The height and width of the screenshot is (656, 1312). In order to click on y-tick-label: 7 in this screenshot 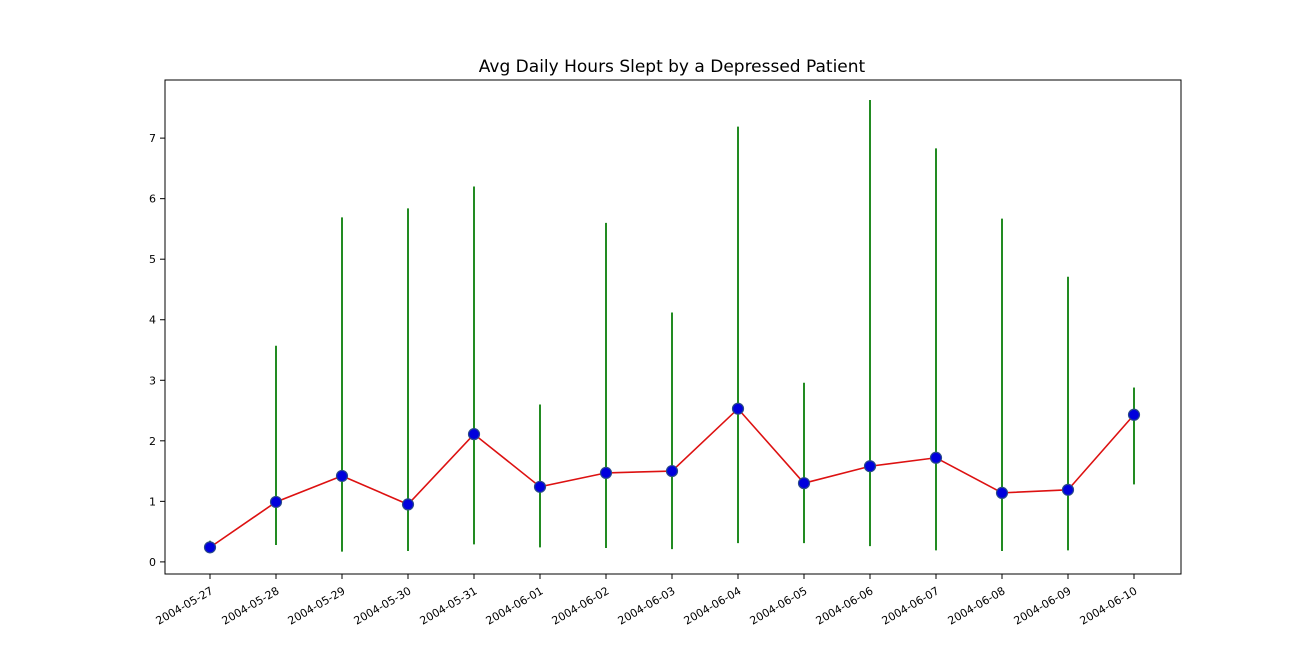, I will do `click(152, 138)`.